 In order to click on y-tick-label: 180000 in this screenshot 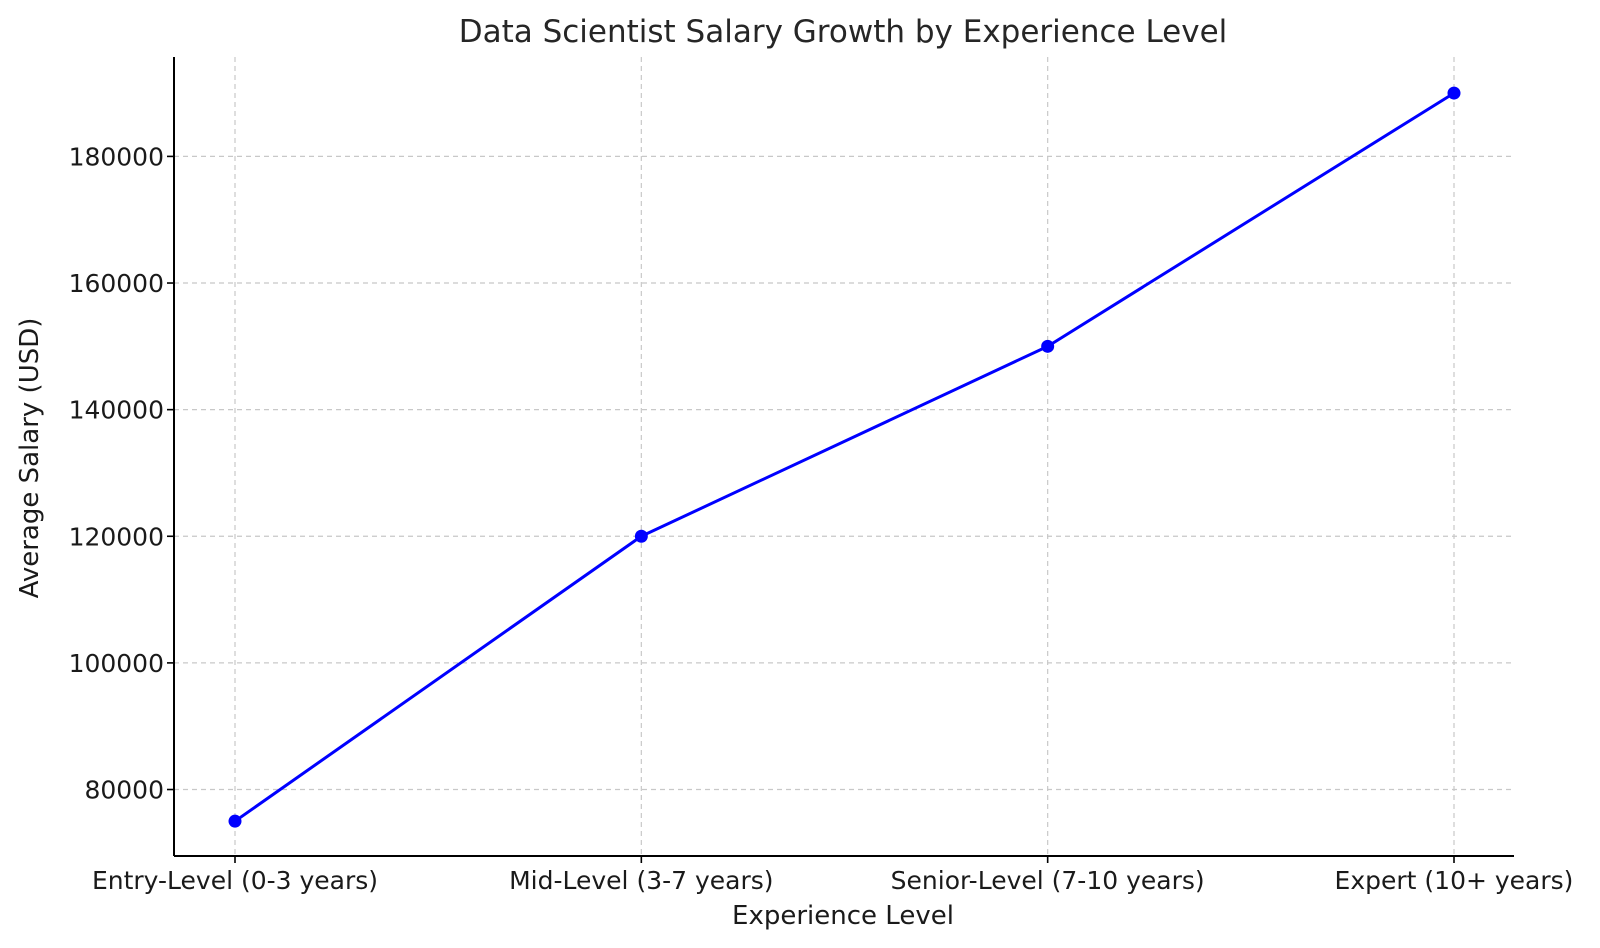, I will do `click(116, 156)`.